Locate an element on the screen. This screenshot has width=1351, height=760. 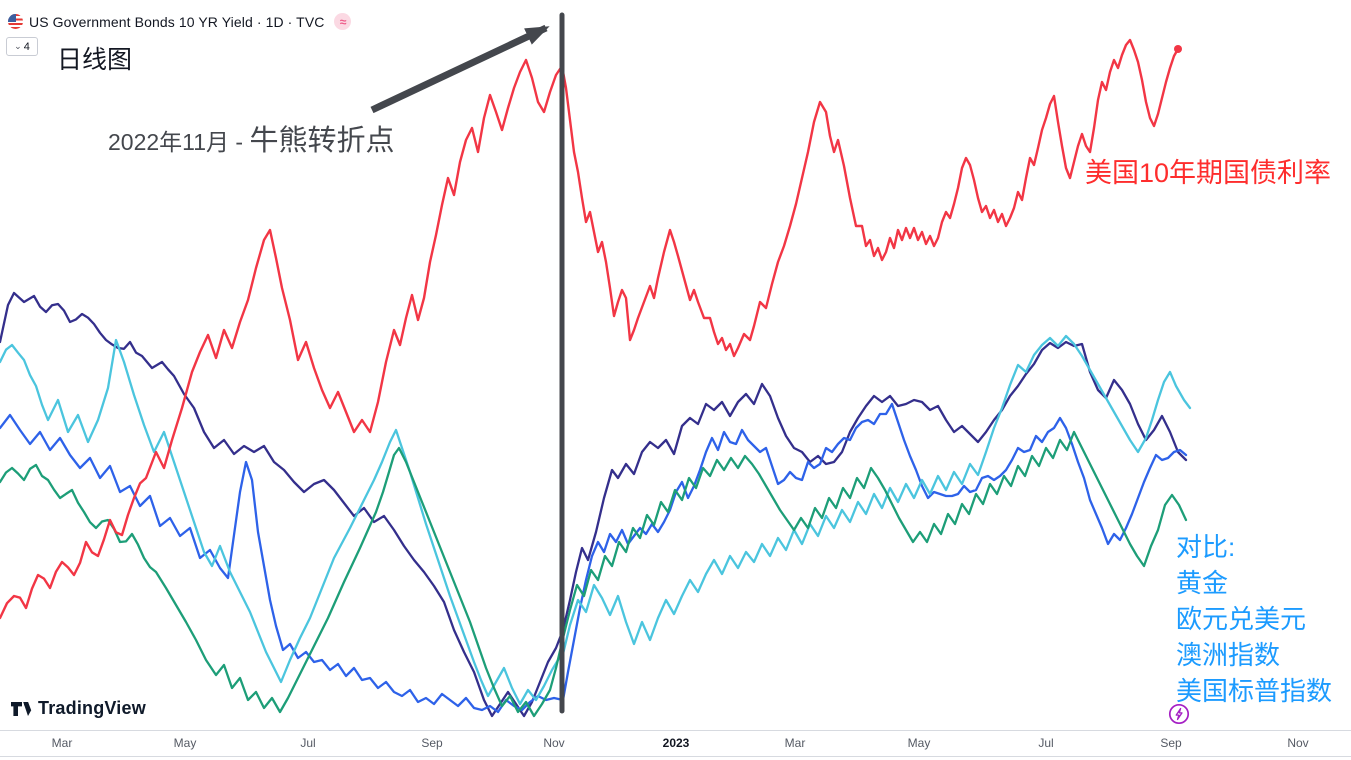
turning-point-annotation: 2022年11月 - 牛熊转折点 is located at coordinates (251, 138).